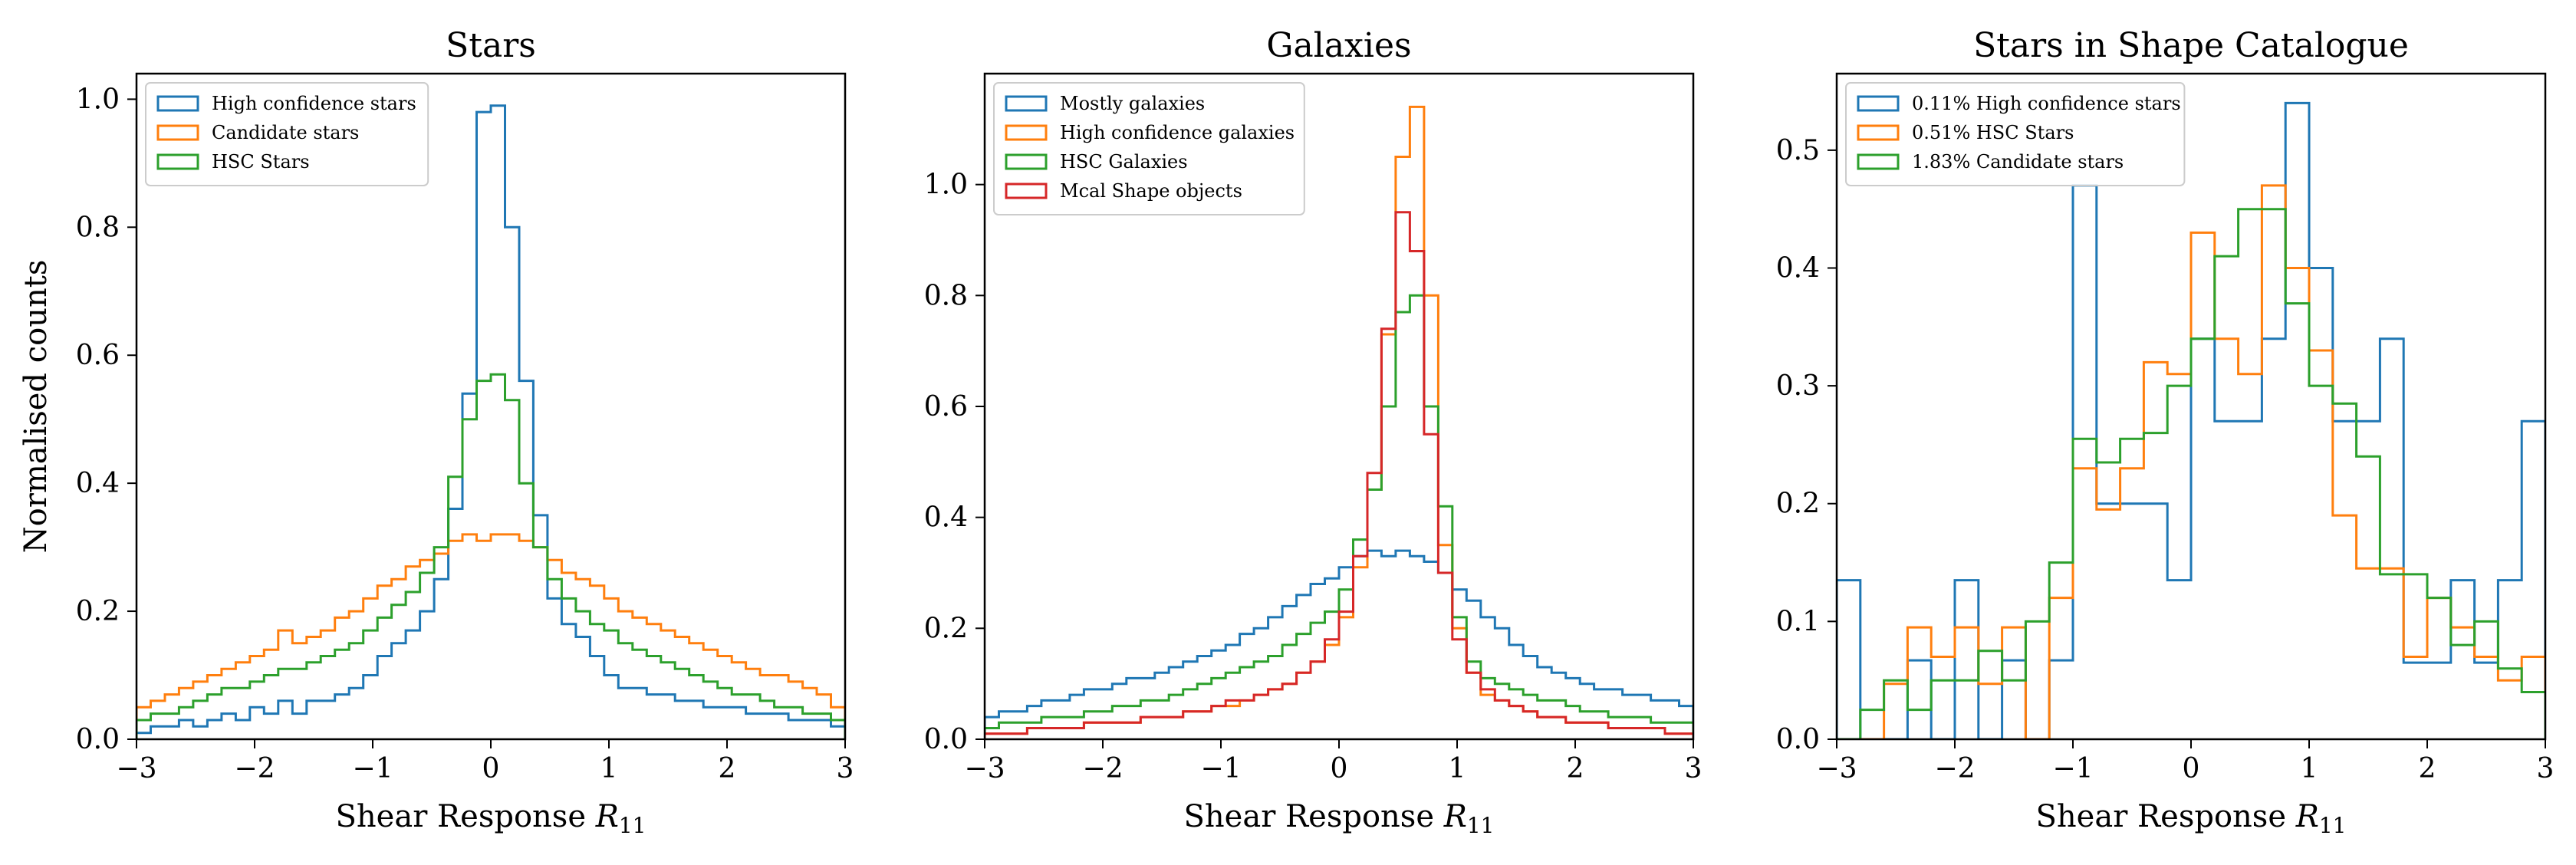  What do you see at coordinates (2018, 162) in the screenshot?
I see `legend-entry: 1.83% Candidate stars` at bounding box center [2018, 162].